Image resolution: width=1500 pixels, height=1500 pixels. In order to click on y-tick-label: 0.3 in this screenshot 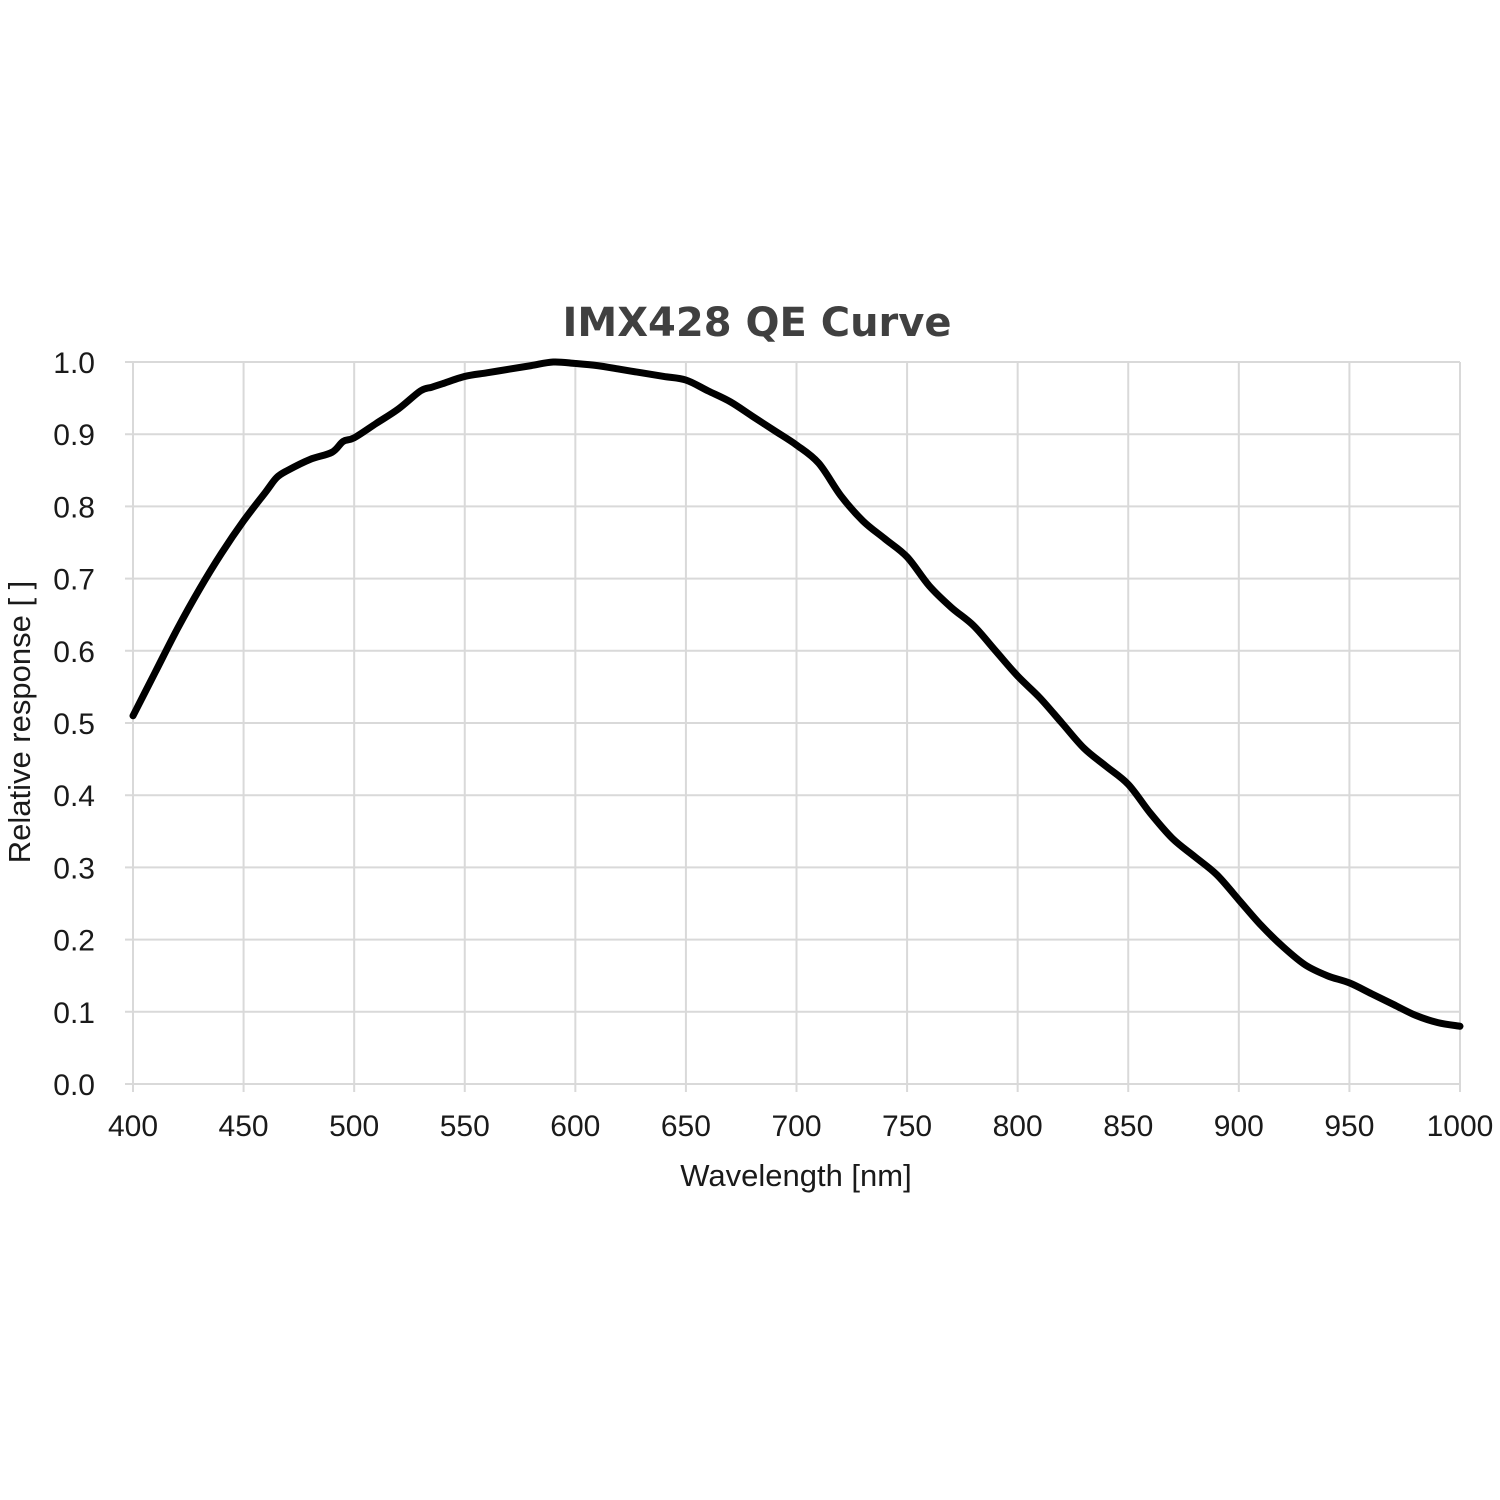, I will do `click(74, 868)`.